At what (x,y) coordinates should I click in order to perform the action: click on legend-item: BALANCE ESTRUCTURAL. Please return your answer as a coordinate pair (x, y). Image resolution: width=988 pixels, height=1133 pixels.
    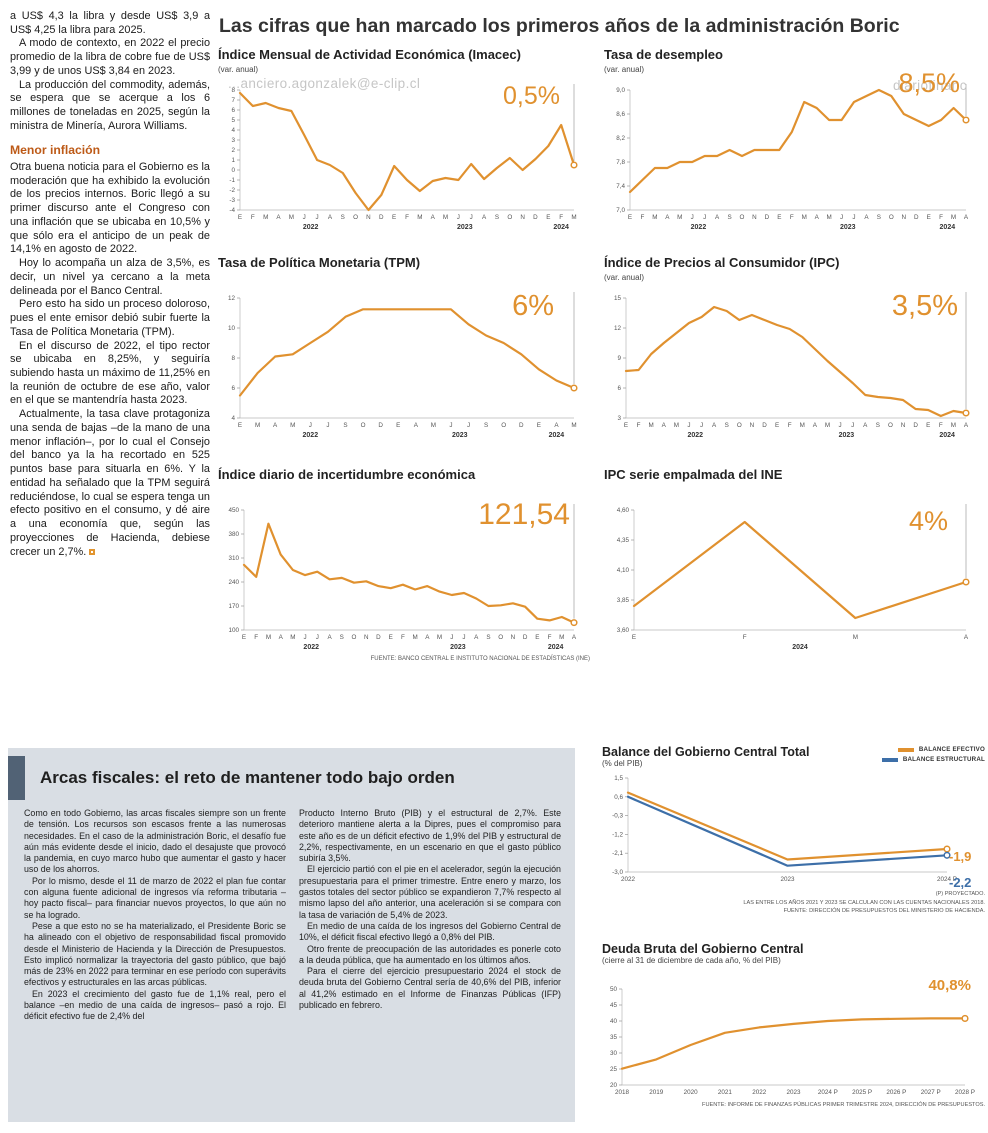
    Looking at the image, I should click on (933, 759).